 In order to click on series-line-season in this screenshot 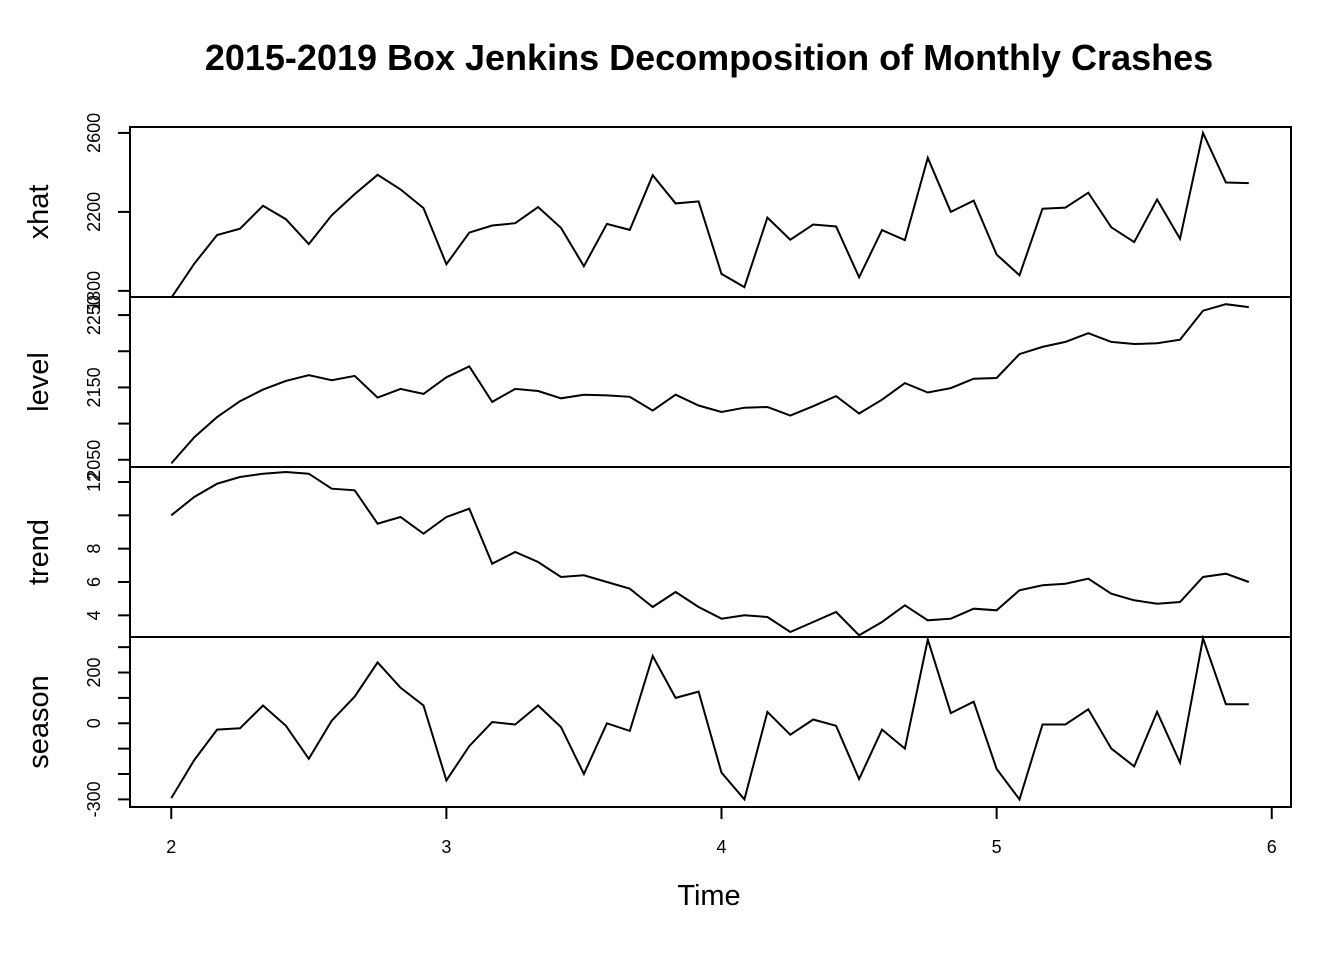, I will do `click(709, 718)`.